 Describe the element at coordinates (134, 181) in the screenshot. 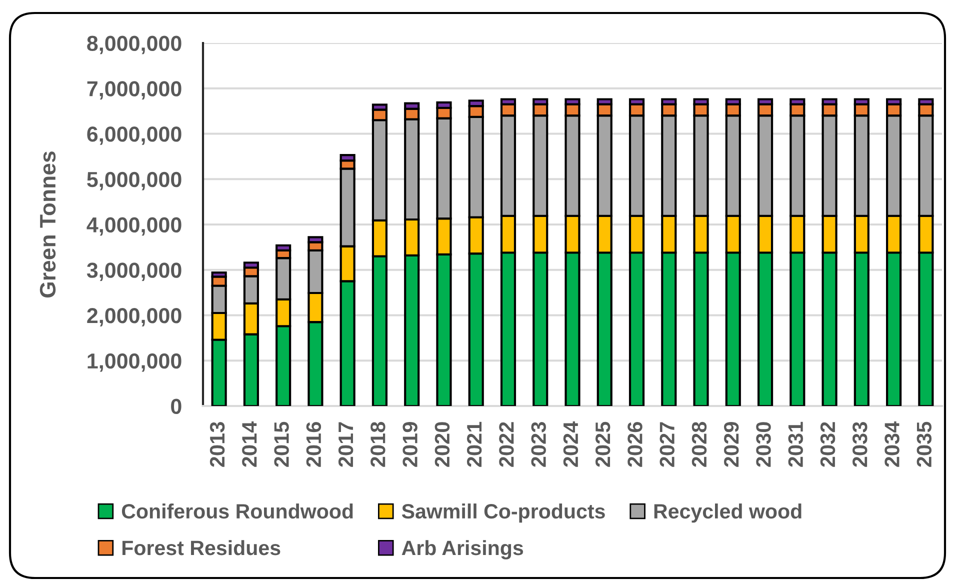

I see `y-tick-label: 5,000,000` at that location.